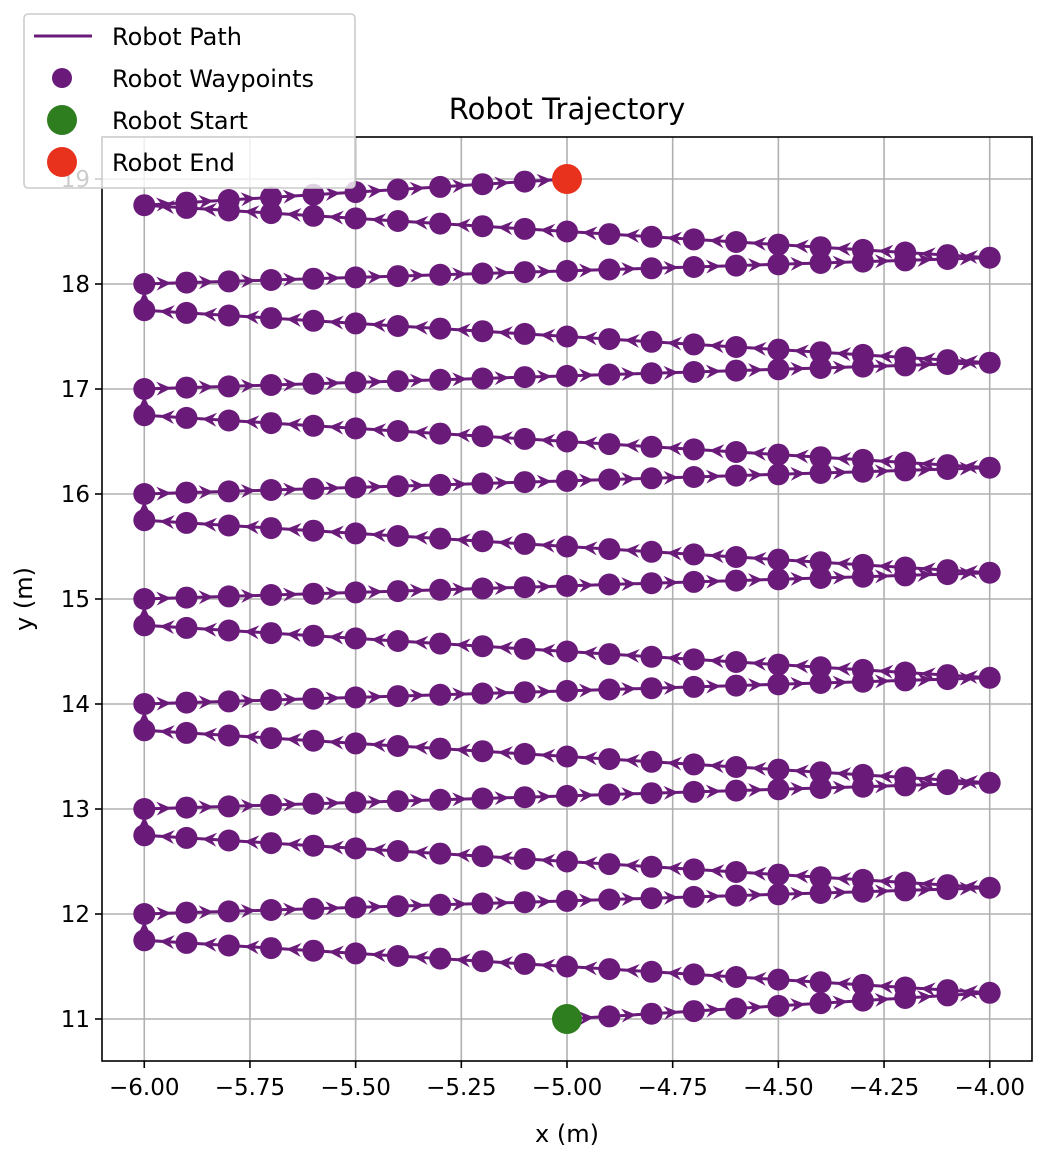 This screenshot has width=1056, height=1162. Describe the element at coordinates (567, 599) in the screenshot. I see `start-end-markers-layer` at that location.